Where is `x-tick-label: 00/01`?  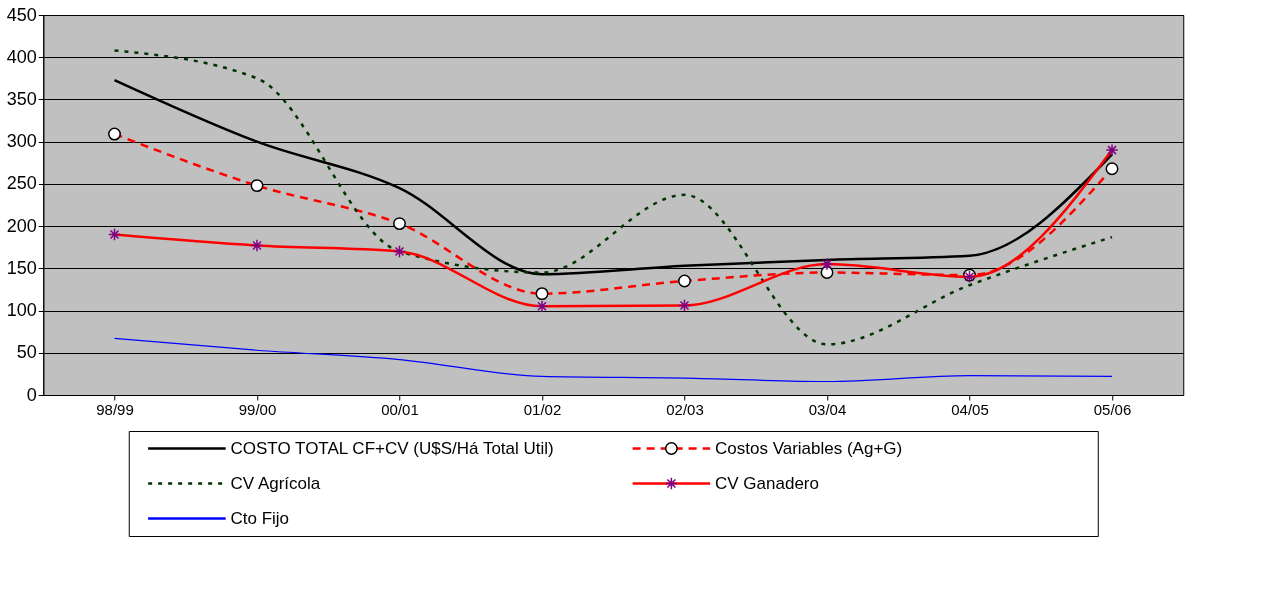 x-tick-label: 00/01 is located at coordinates (400, 409).